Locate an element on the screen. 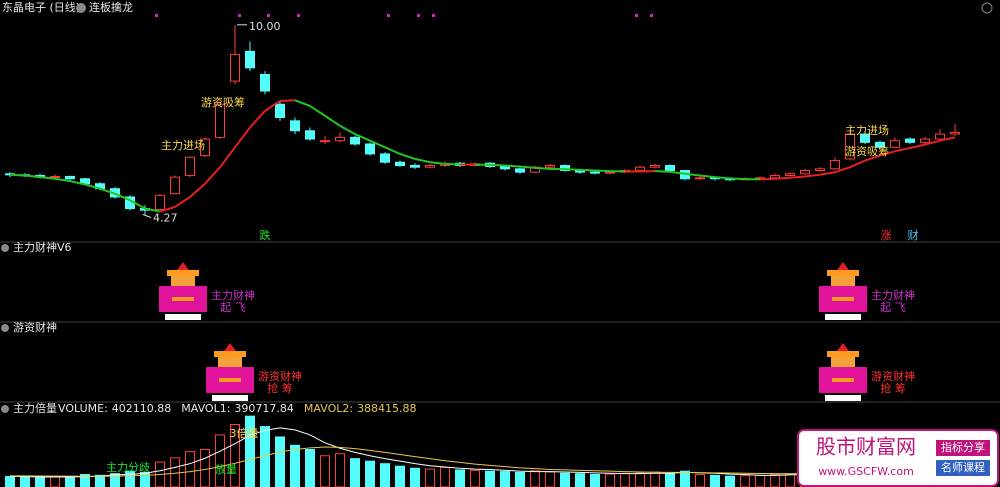  legend-value: 402110.88 is located at coordinates (142, 408).